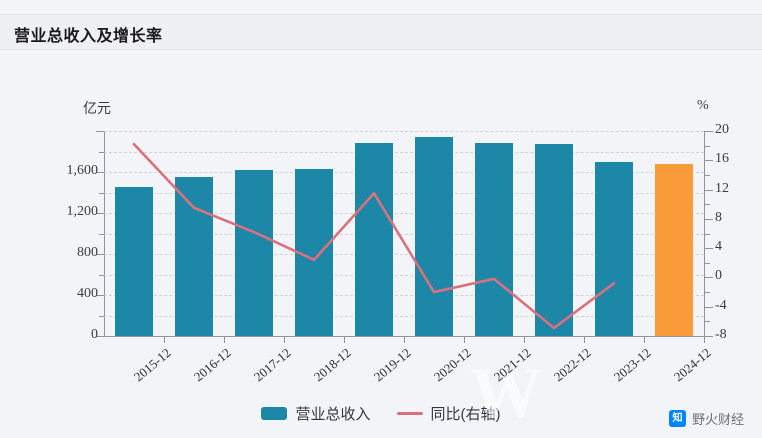 This screenshot has width=762, height=438. What do you see at coordinates (87, 252) in the screenshot?
I see `left-axis-tick-label: 800` at bounding box center [87, 252].